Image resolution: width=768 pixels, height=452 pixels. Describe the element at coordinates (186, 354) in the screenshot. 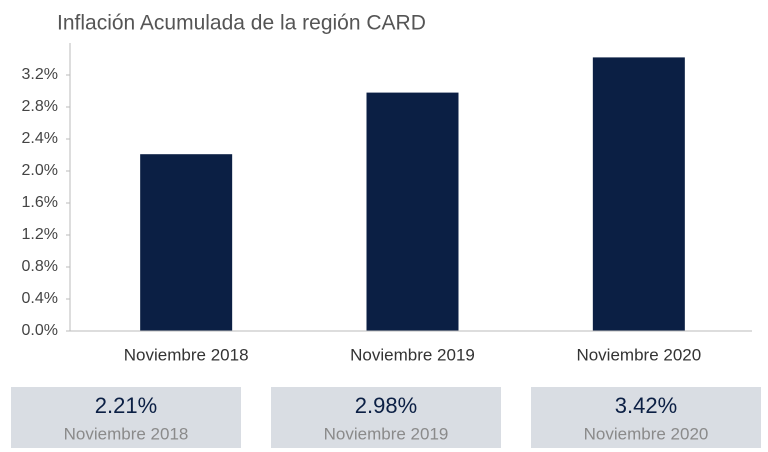

I see `x-tick-label: Noviembre 2018` at that location.